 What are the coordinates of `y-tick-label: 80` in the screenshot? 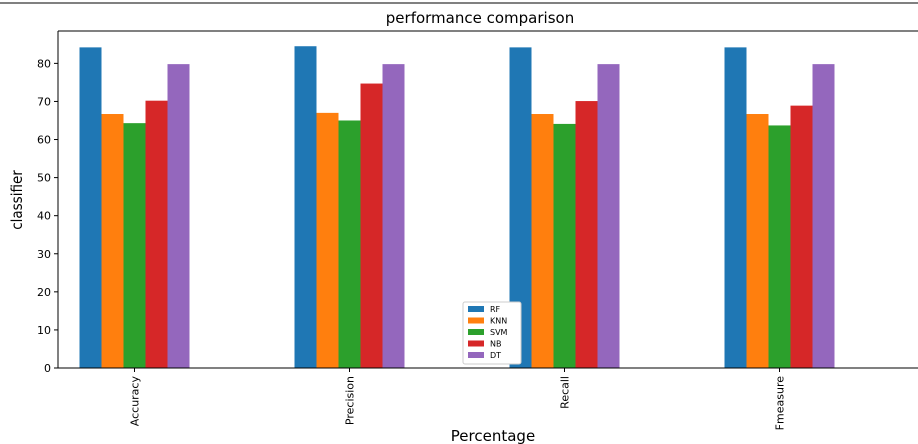 It's located at (44, 63).